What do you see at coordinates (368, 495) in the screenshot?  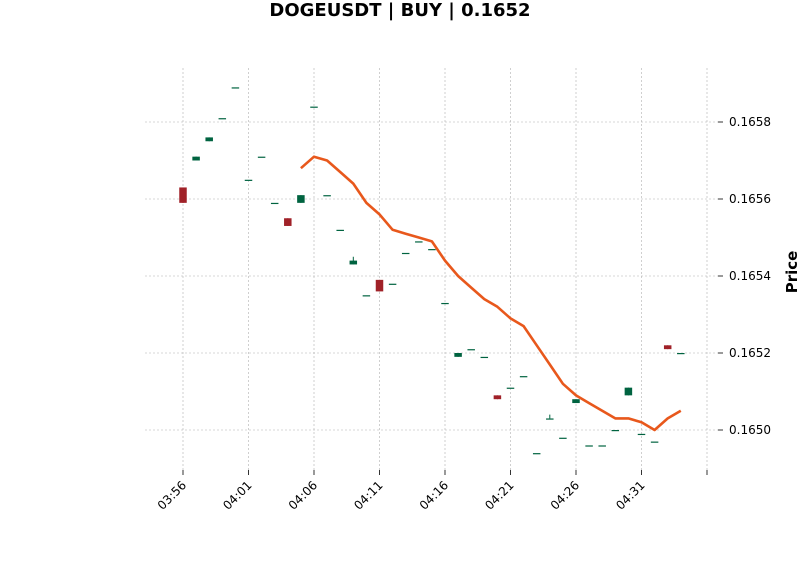 I see `x-tick-label: 04:11` at bounding box center [368, 495].